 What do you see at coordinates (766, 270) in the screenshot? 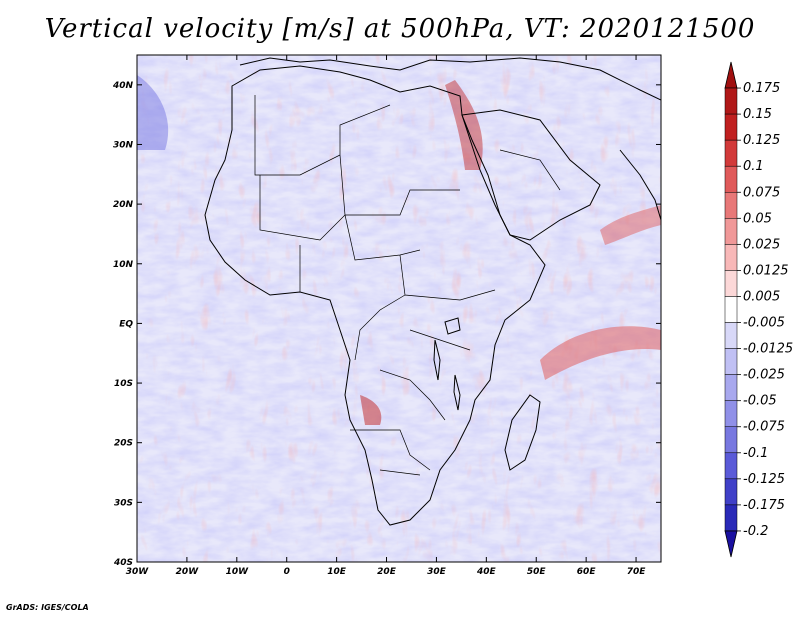
I see `colorbar-label: 0.0125` at bounding box center [766, 270].